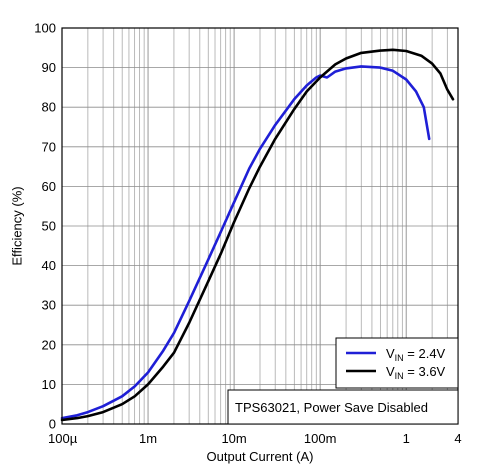 Image resolution: width=478 pixels, height=474 pixels. What do you see at coordinates (320, 438) in the screenshot?
I see `x-tick-label: 100m` at bounding box center [320, 438].